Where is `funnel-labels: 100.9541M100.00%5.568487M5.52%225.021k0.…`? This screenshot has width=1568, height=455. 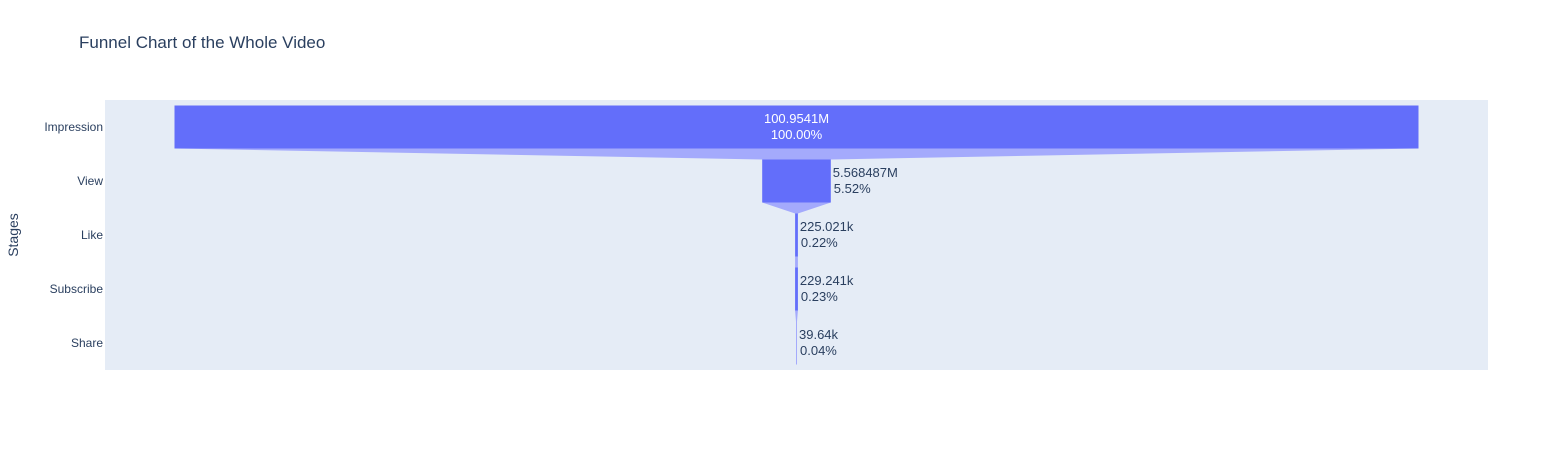
funnel-labels: 100.9541M100.00%5.568487M5.52%225.021k0.… is located at coordinates (831, 234).